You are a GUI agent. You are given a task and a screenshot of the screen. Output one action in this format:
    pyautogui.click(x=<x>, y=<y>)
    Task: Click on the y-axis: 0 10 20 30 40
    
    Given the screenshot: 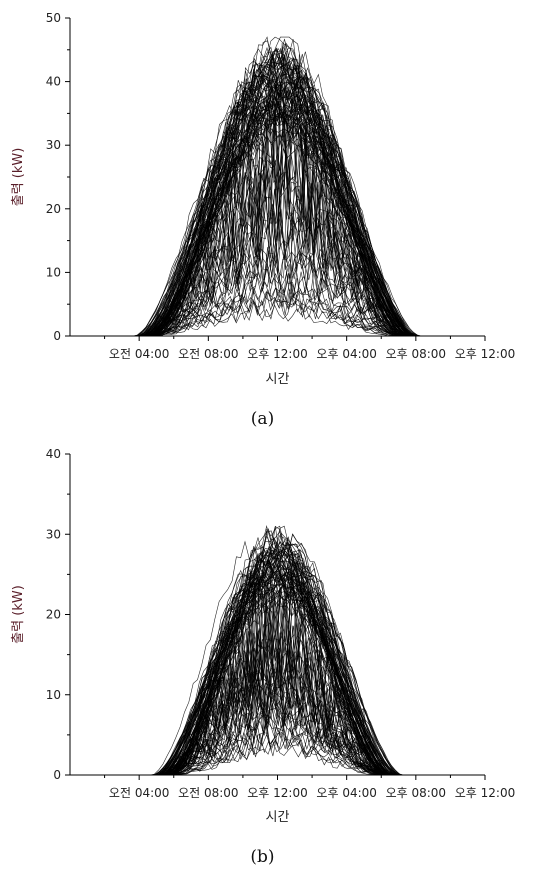 What is the action you would take?
    pyautogui.click(x=58, y=614)
    